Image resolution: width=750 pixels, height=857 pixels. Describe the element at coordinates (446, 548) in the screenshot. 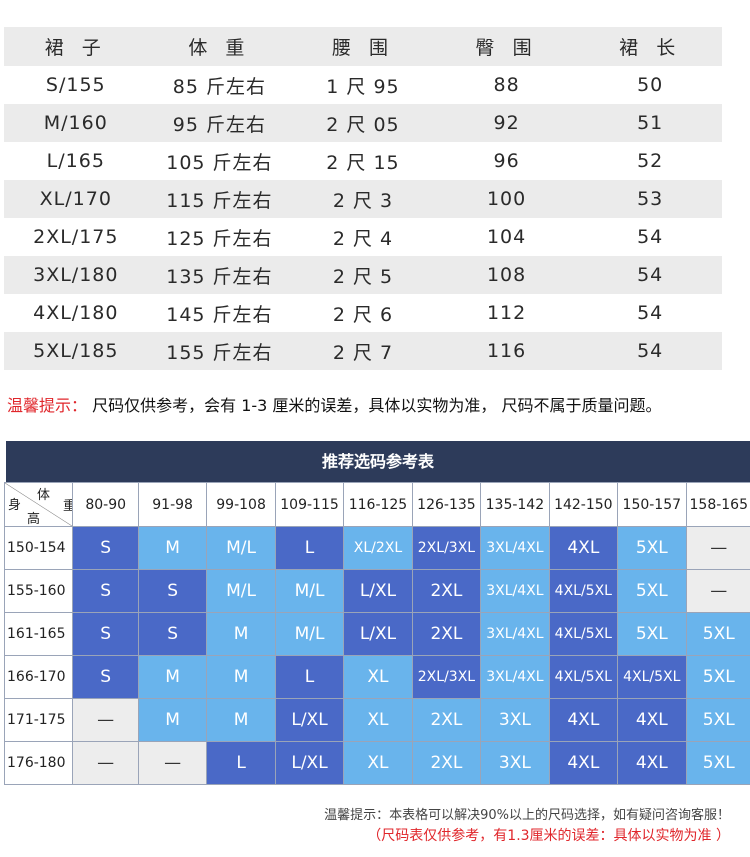

I see `size-recommend-cell: 2XL/3XL` at that location.